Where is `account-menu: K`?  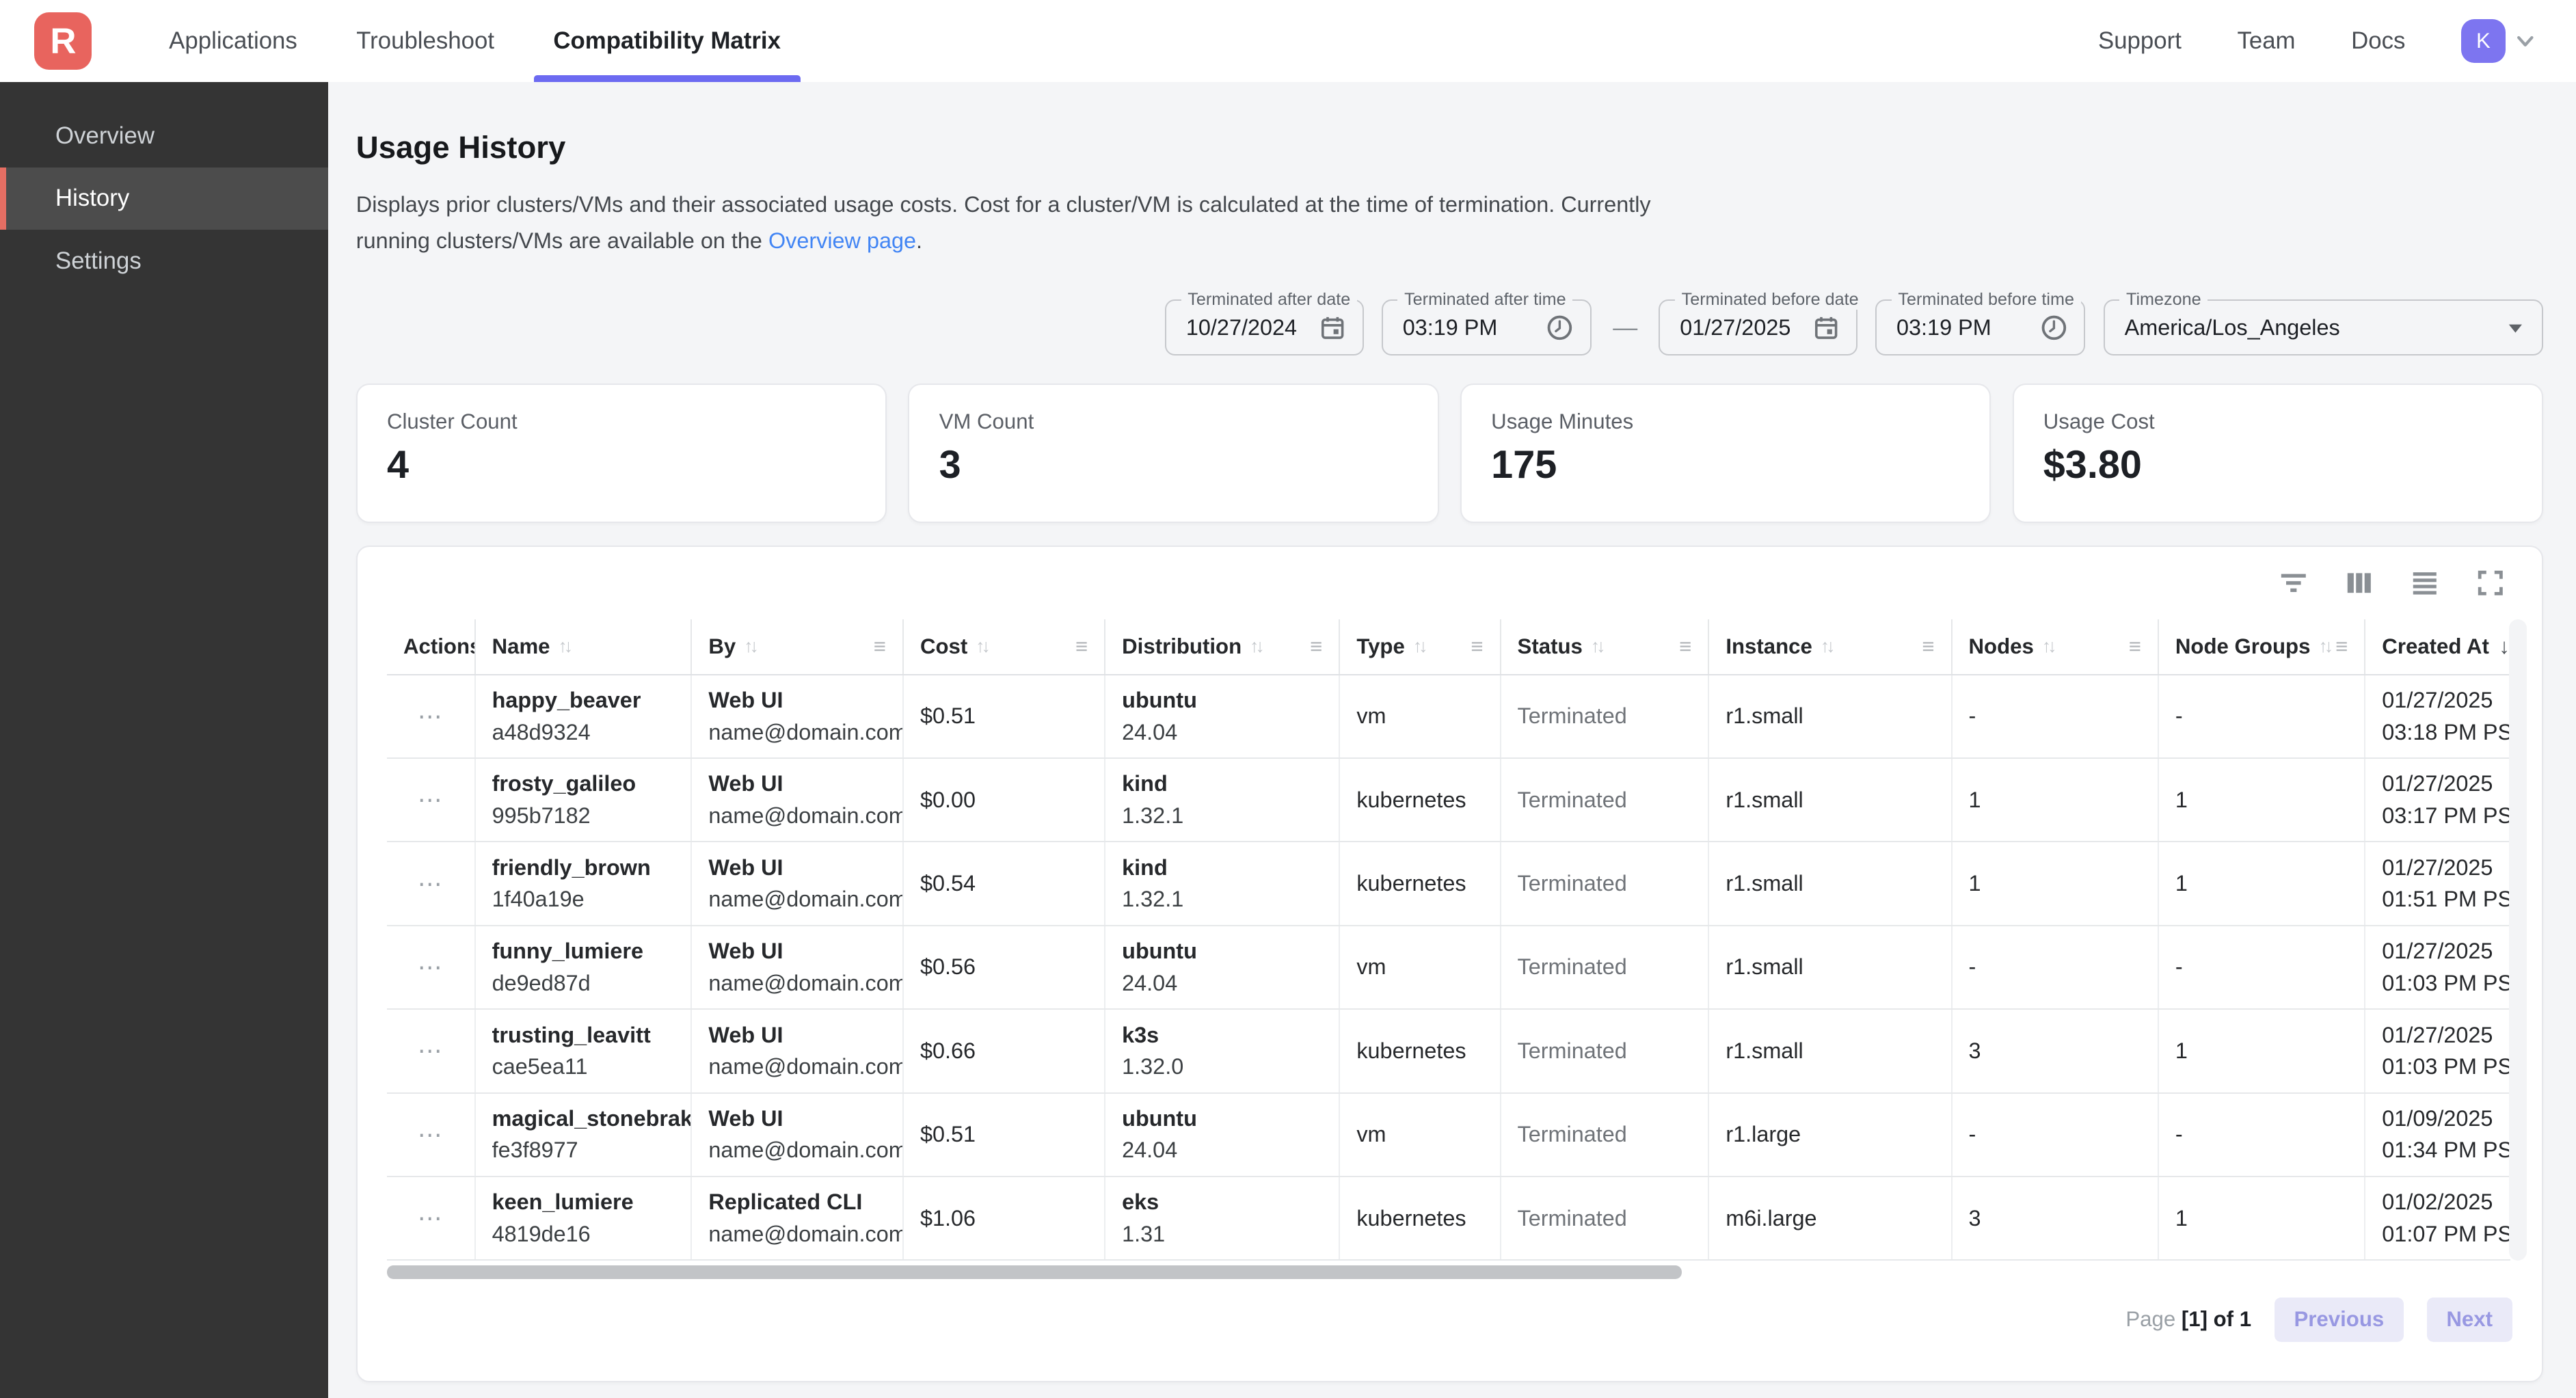
account-menu: K is located at coordinates (2498, 41).